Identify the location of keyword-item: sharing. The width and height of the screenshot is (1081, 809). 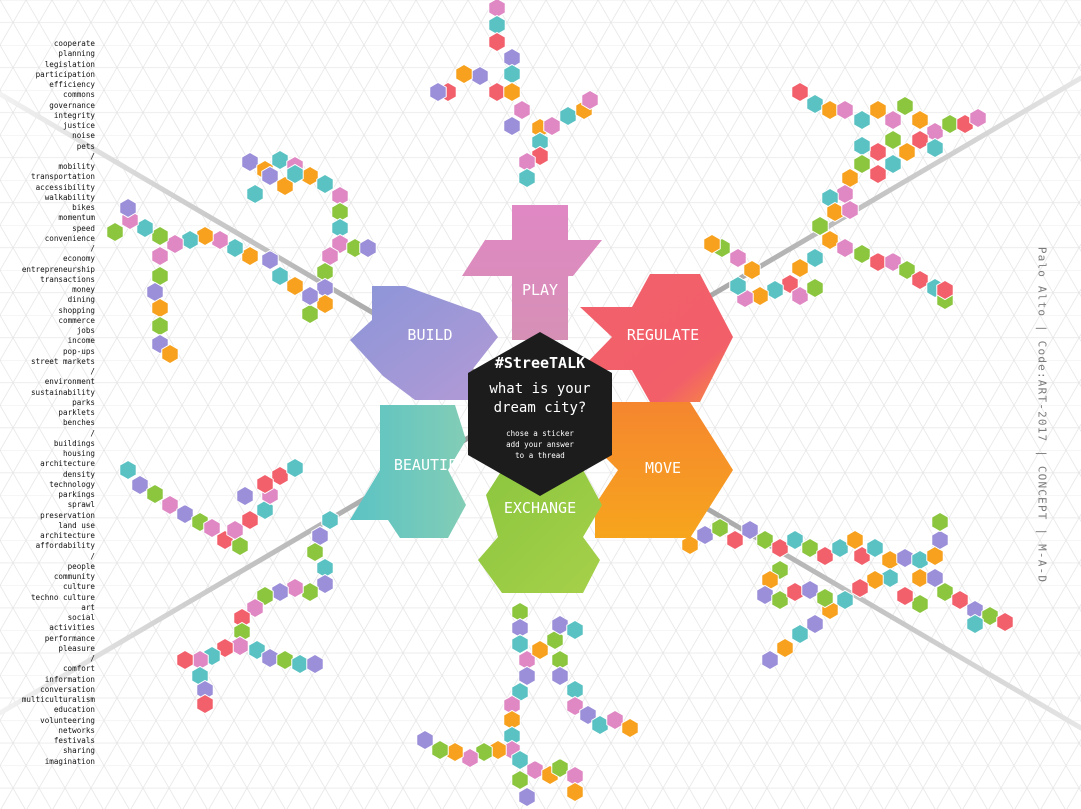
(78, 751).